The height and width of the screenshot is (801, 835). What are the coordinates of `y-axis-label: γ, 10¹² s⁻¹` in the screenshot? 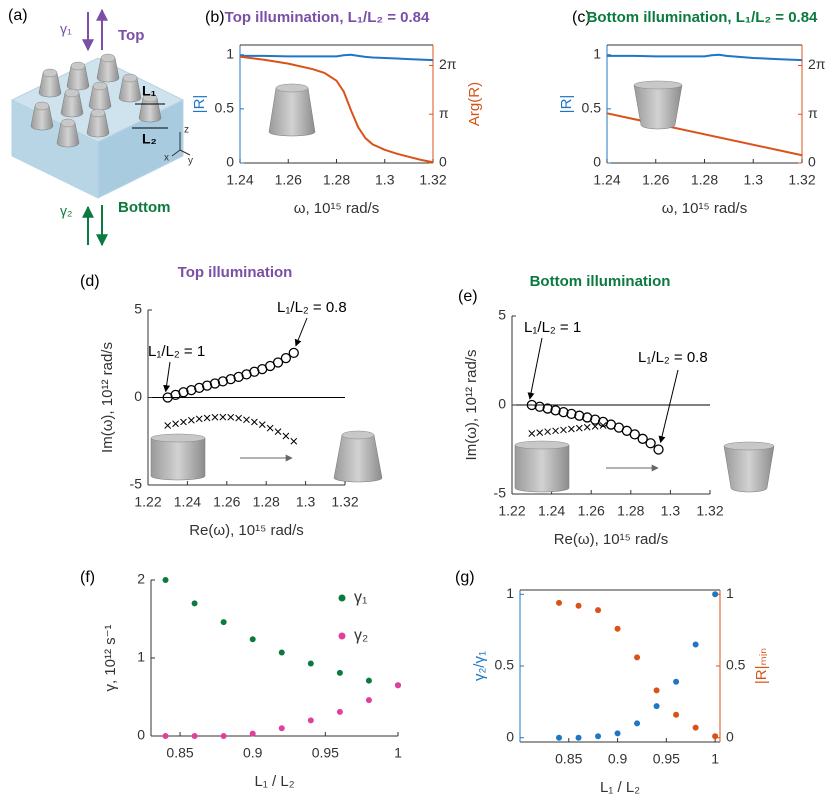 It's located at (110, 657).